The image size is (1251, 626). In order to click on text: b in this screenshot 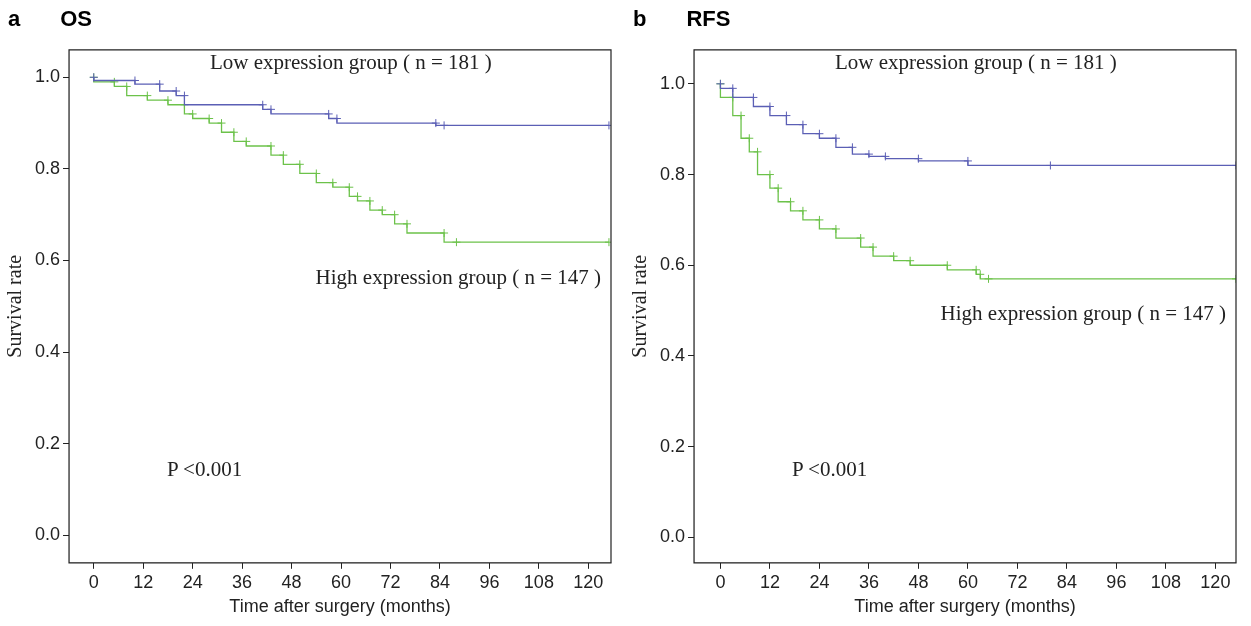, I will do `click(640, 18)`.